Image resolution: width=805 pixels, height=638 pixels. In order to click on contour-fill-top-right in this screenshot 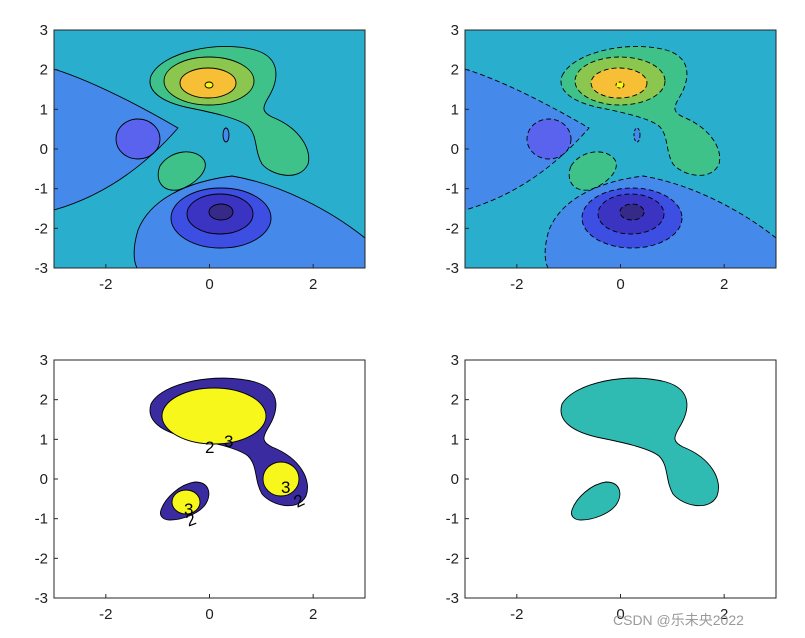, I will do `click(620, 149)`.